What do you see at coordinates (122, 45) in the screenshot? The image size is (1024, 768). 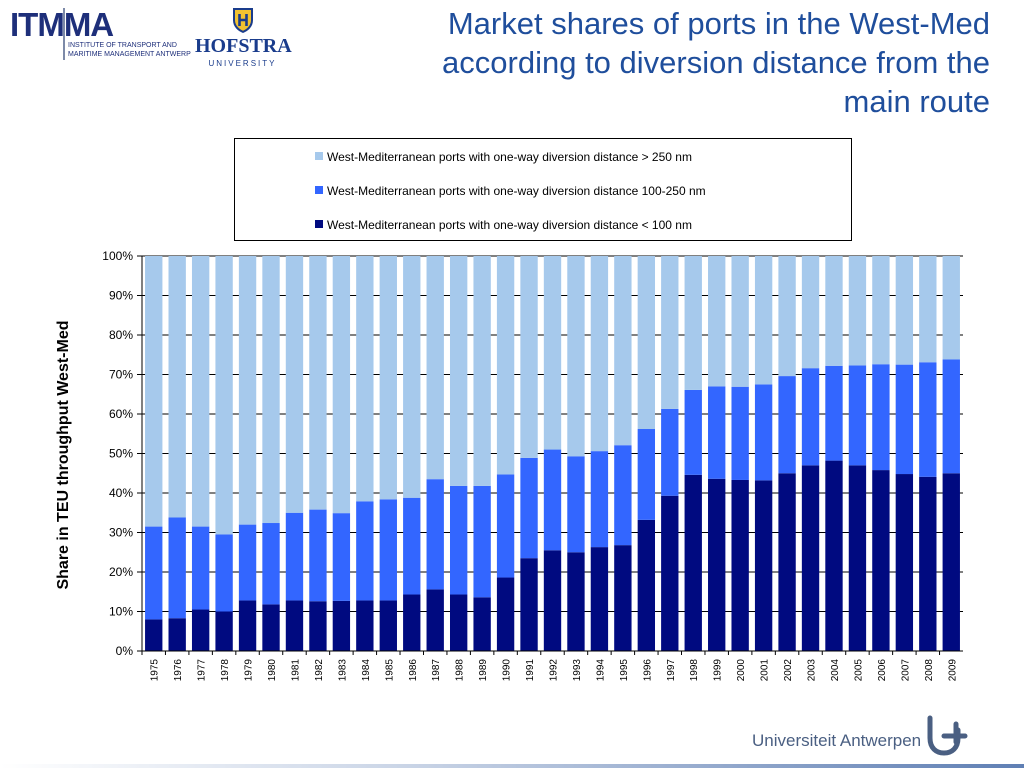 I see `itmma-logo-line1: INSTITUTE OF TRANSPORT AND` at bounding box center [122, 45].